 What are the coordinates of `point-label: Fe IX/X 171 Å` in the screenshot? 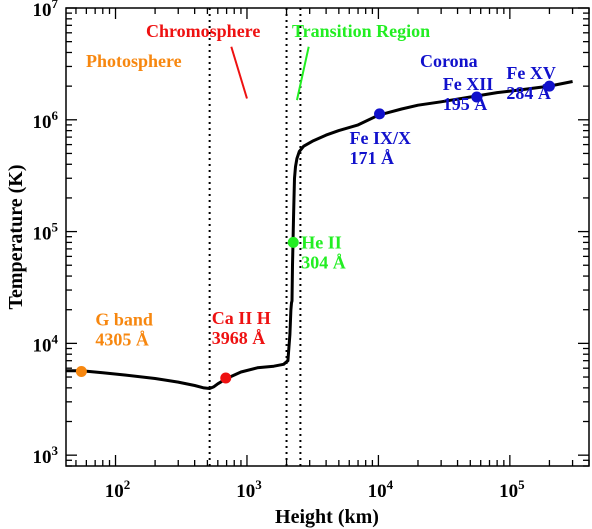 It's located at (381, 148).